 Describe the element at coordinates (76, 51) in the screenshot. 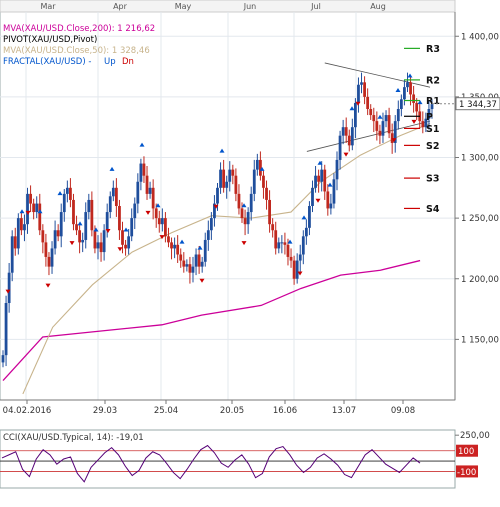

I see `indicator-legend-2: MVA(XAU/USD.Close,50): 1 328,46` at that location.